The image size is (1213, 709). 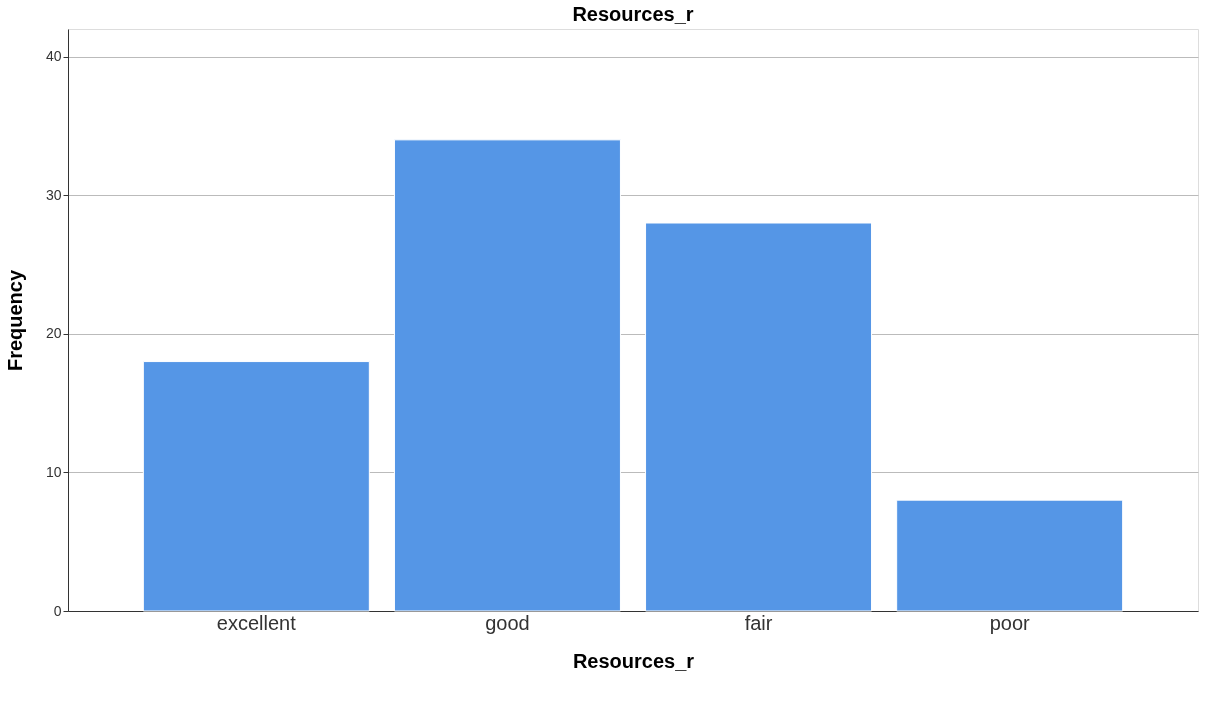 What do you see at coordinates (53, 194) in the screenshot?
I see `y-tick-label: 30` at bounding box center [53, 194].